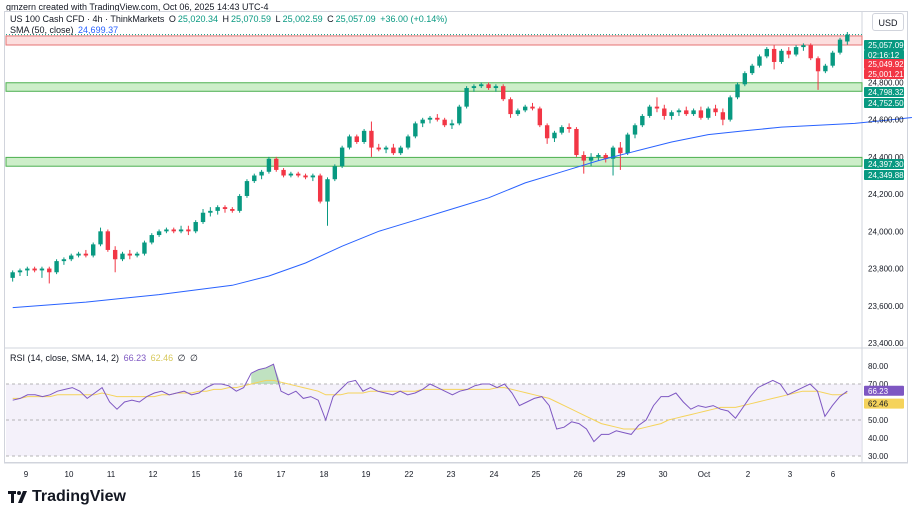  Describe the element at coordinates (162, 358) in the screenshot. I see `rsi-sma-value: 62.46` at that location.